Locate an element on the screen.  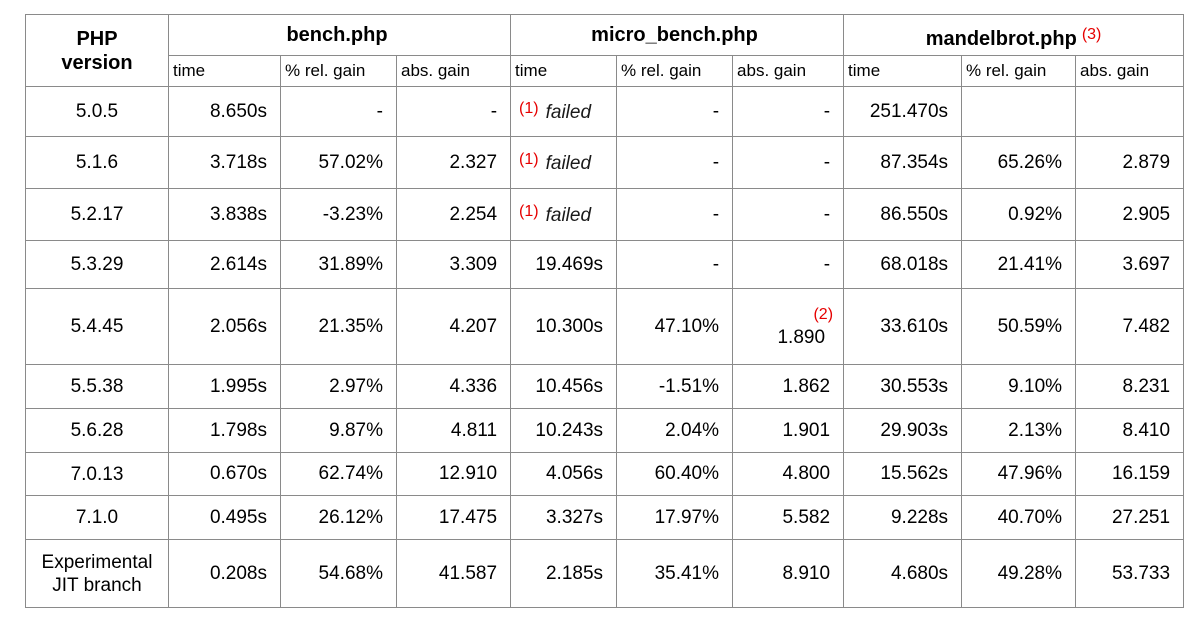
data-cell: -1.51% is located at coordinates (675, 386).